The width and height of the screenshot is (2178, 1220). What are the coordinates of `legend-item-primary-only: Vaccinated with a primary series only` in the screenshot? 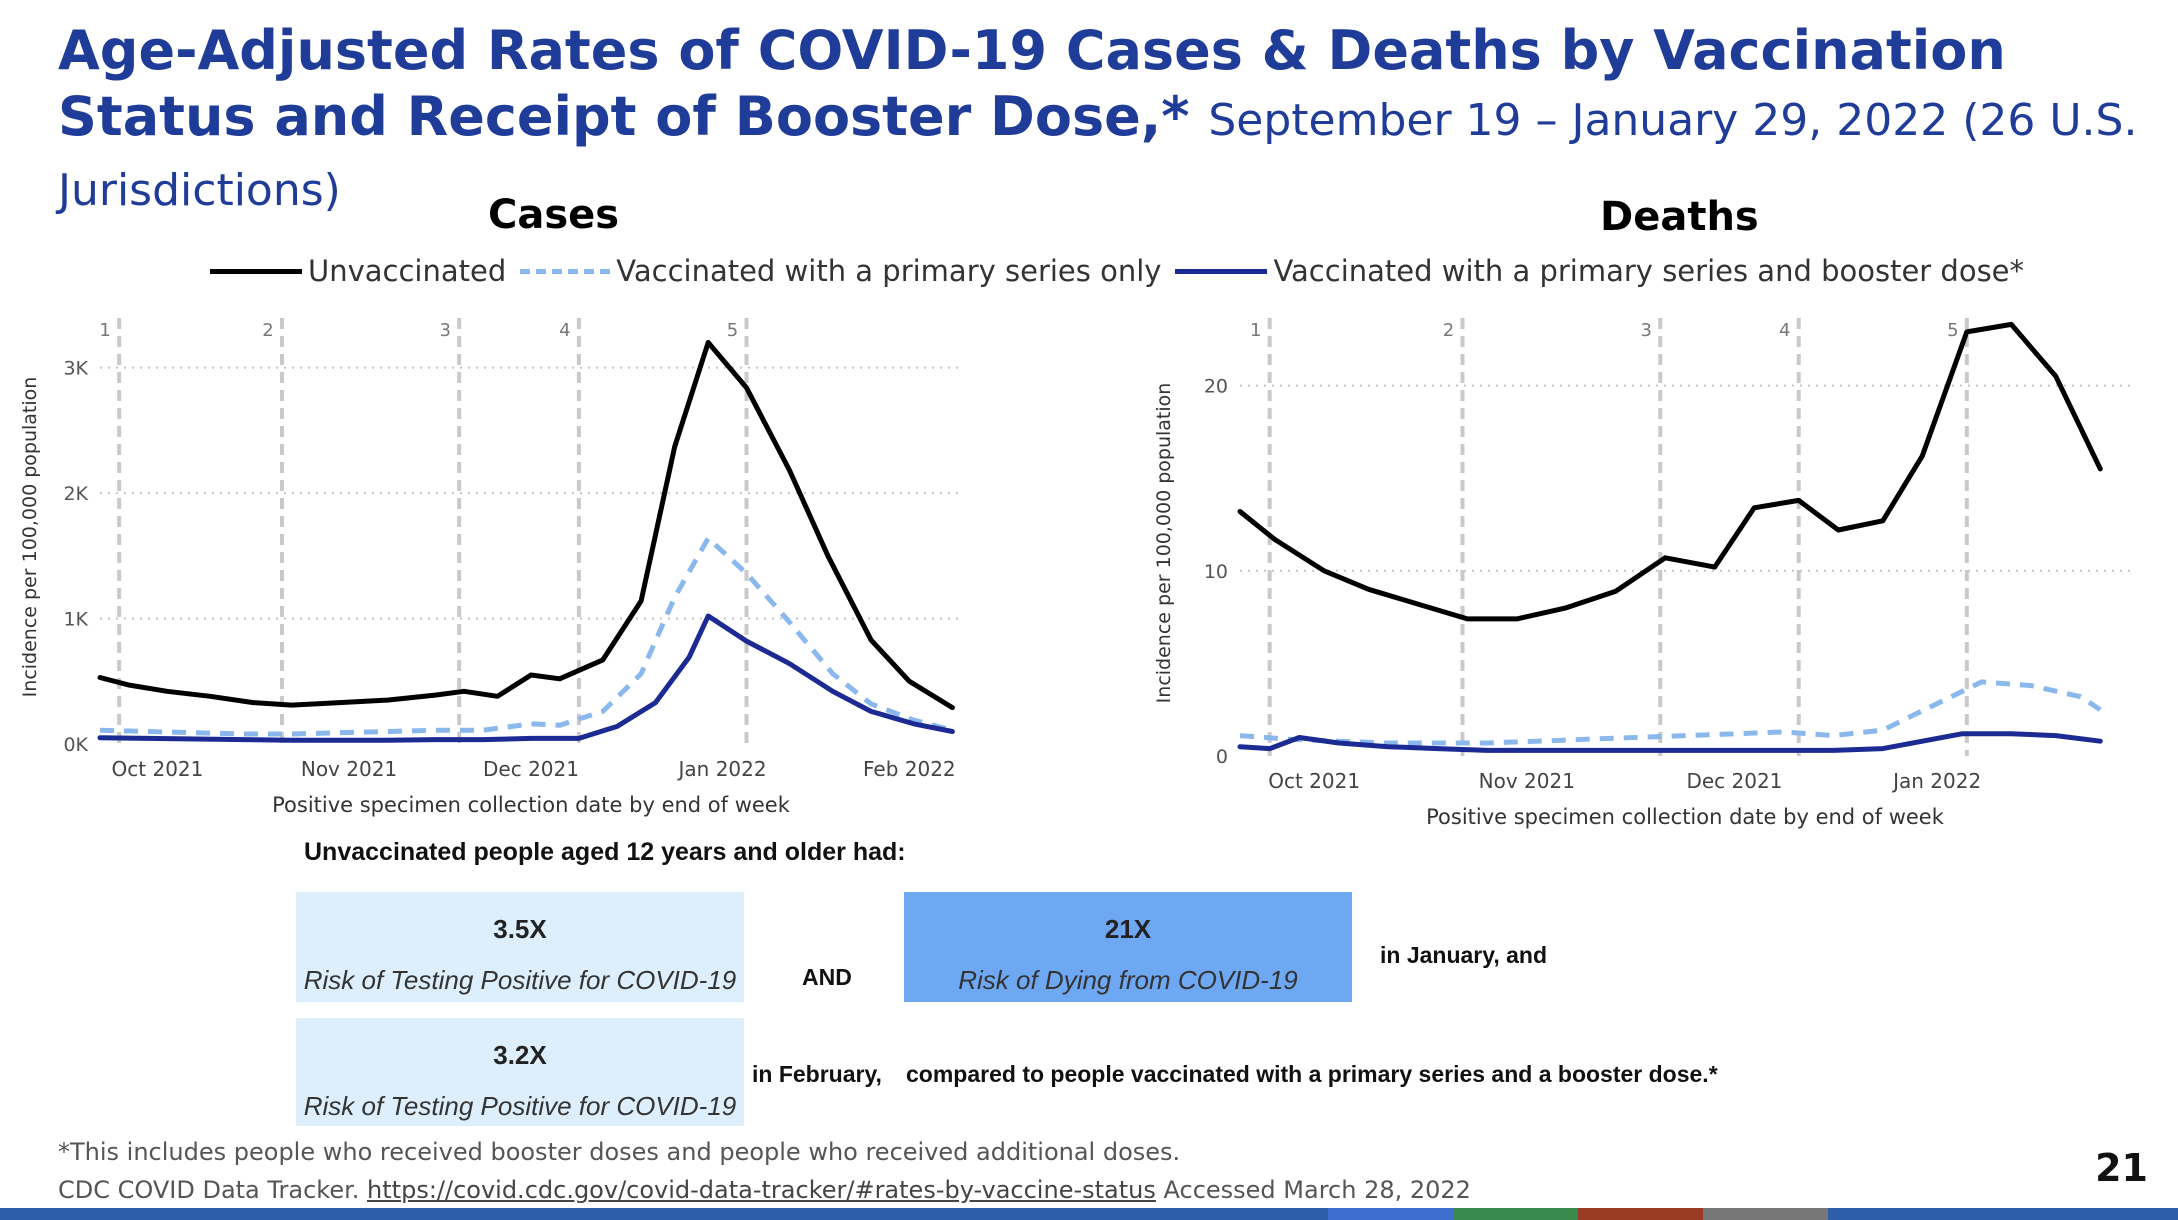 It's located at (840, 271).